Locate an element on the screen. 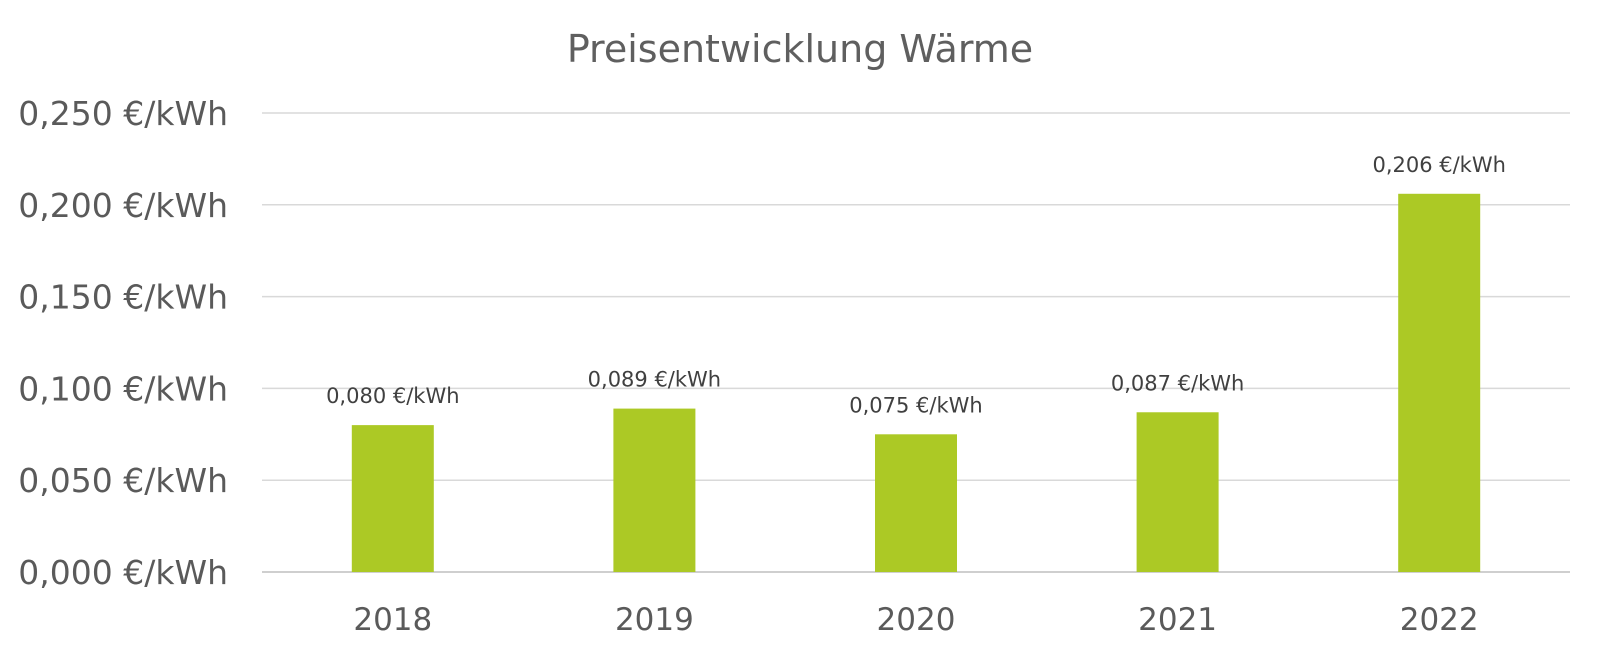 This screenshot has width=1600, height=655. data-label: 0,206 €/kWh is located at coordinates (1438, 165).